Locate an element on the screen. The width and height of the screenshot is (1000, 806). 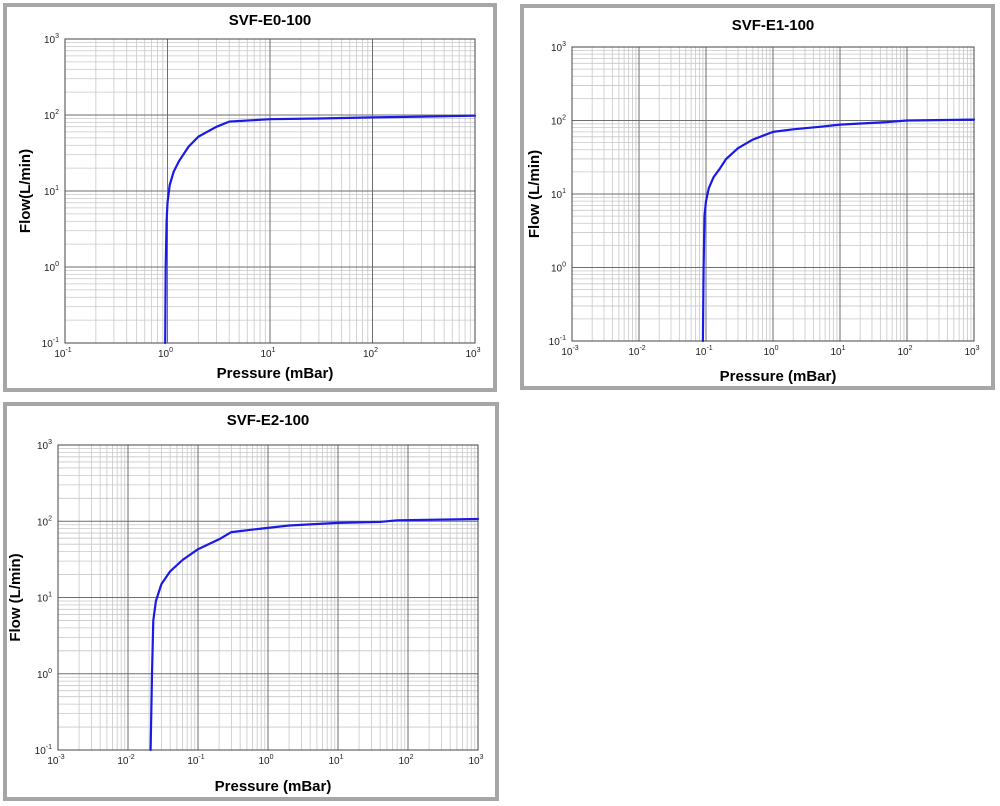
chart-title: SVF-E1-100 is located at coordinates (773, 25).